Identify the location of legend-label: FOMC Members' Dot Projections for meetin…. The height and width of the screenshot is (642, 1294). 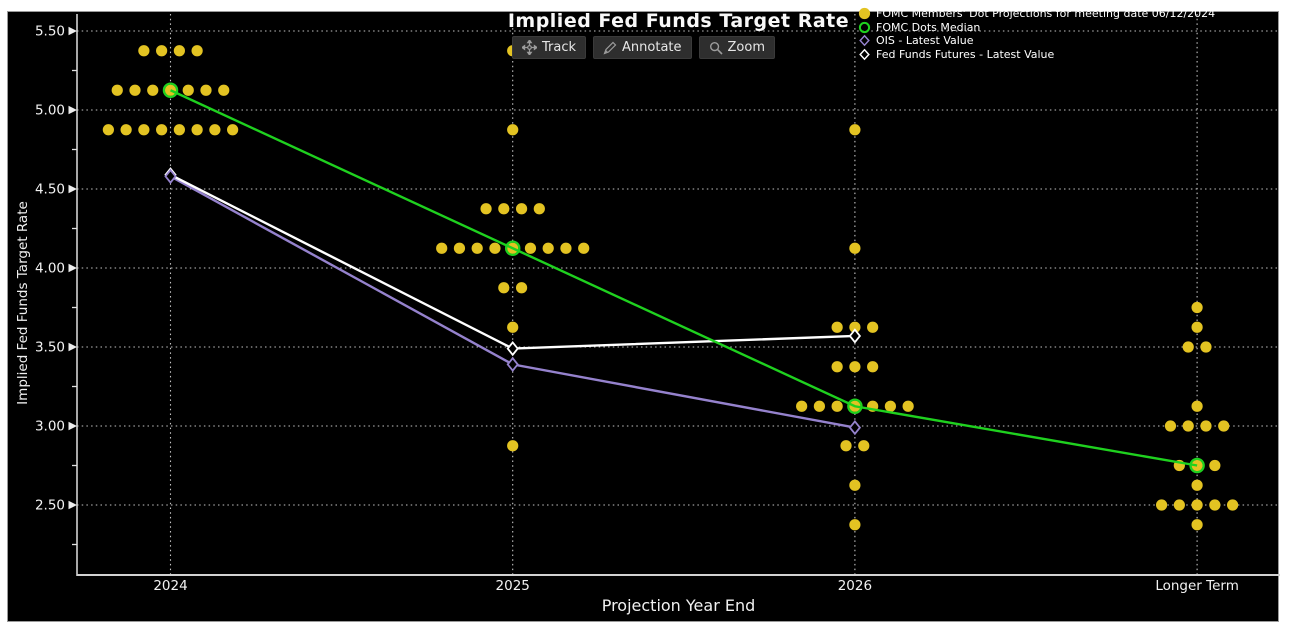
(1046, 14).